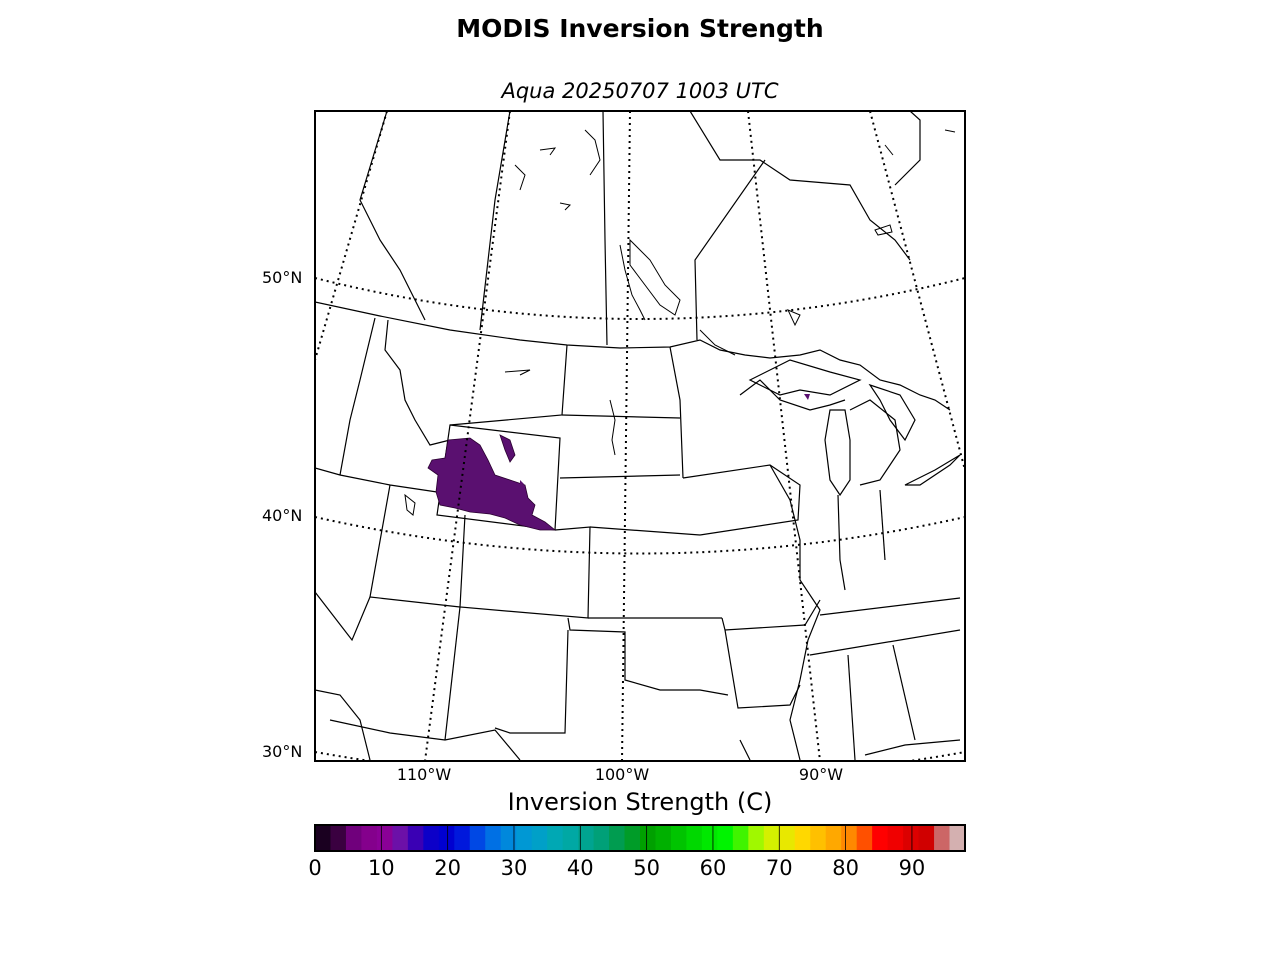 The image size is (1280, 960). What do you see at coordinates (357, 396) in the screenshot?
I see `state-line-wa-id` at bounding box center [357, 396].